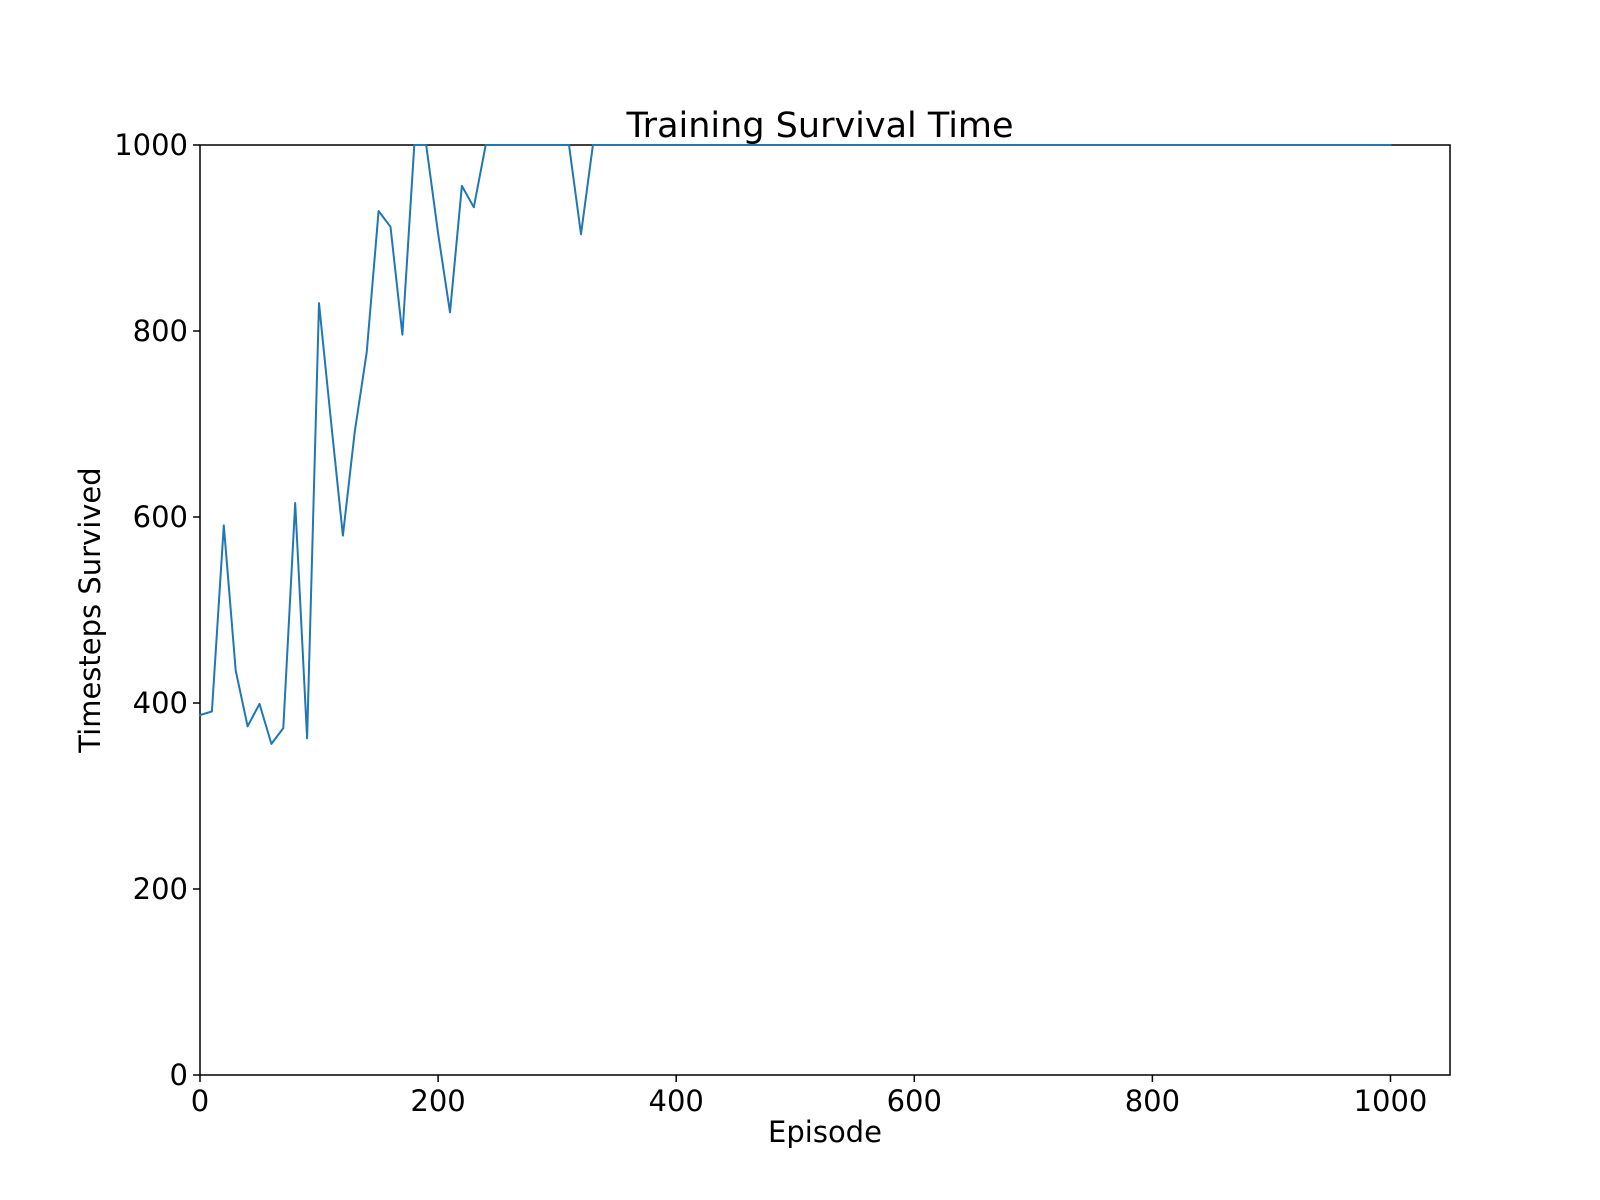  I want to click on x-tick-label: 400, so click(676, 1101).